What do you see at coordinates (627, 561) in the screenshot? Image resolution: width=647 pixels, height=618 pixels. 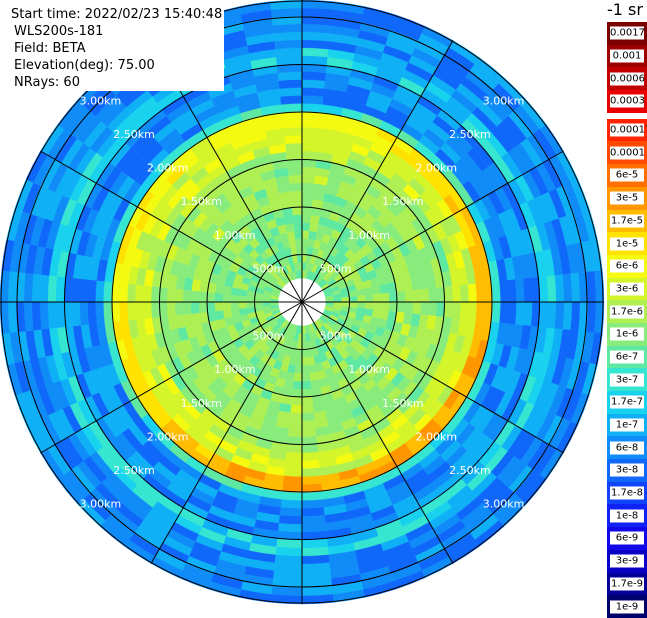 I see `colorbar-cell: 3e-9` at bounding box center [627, 561].